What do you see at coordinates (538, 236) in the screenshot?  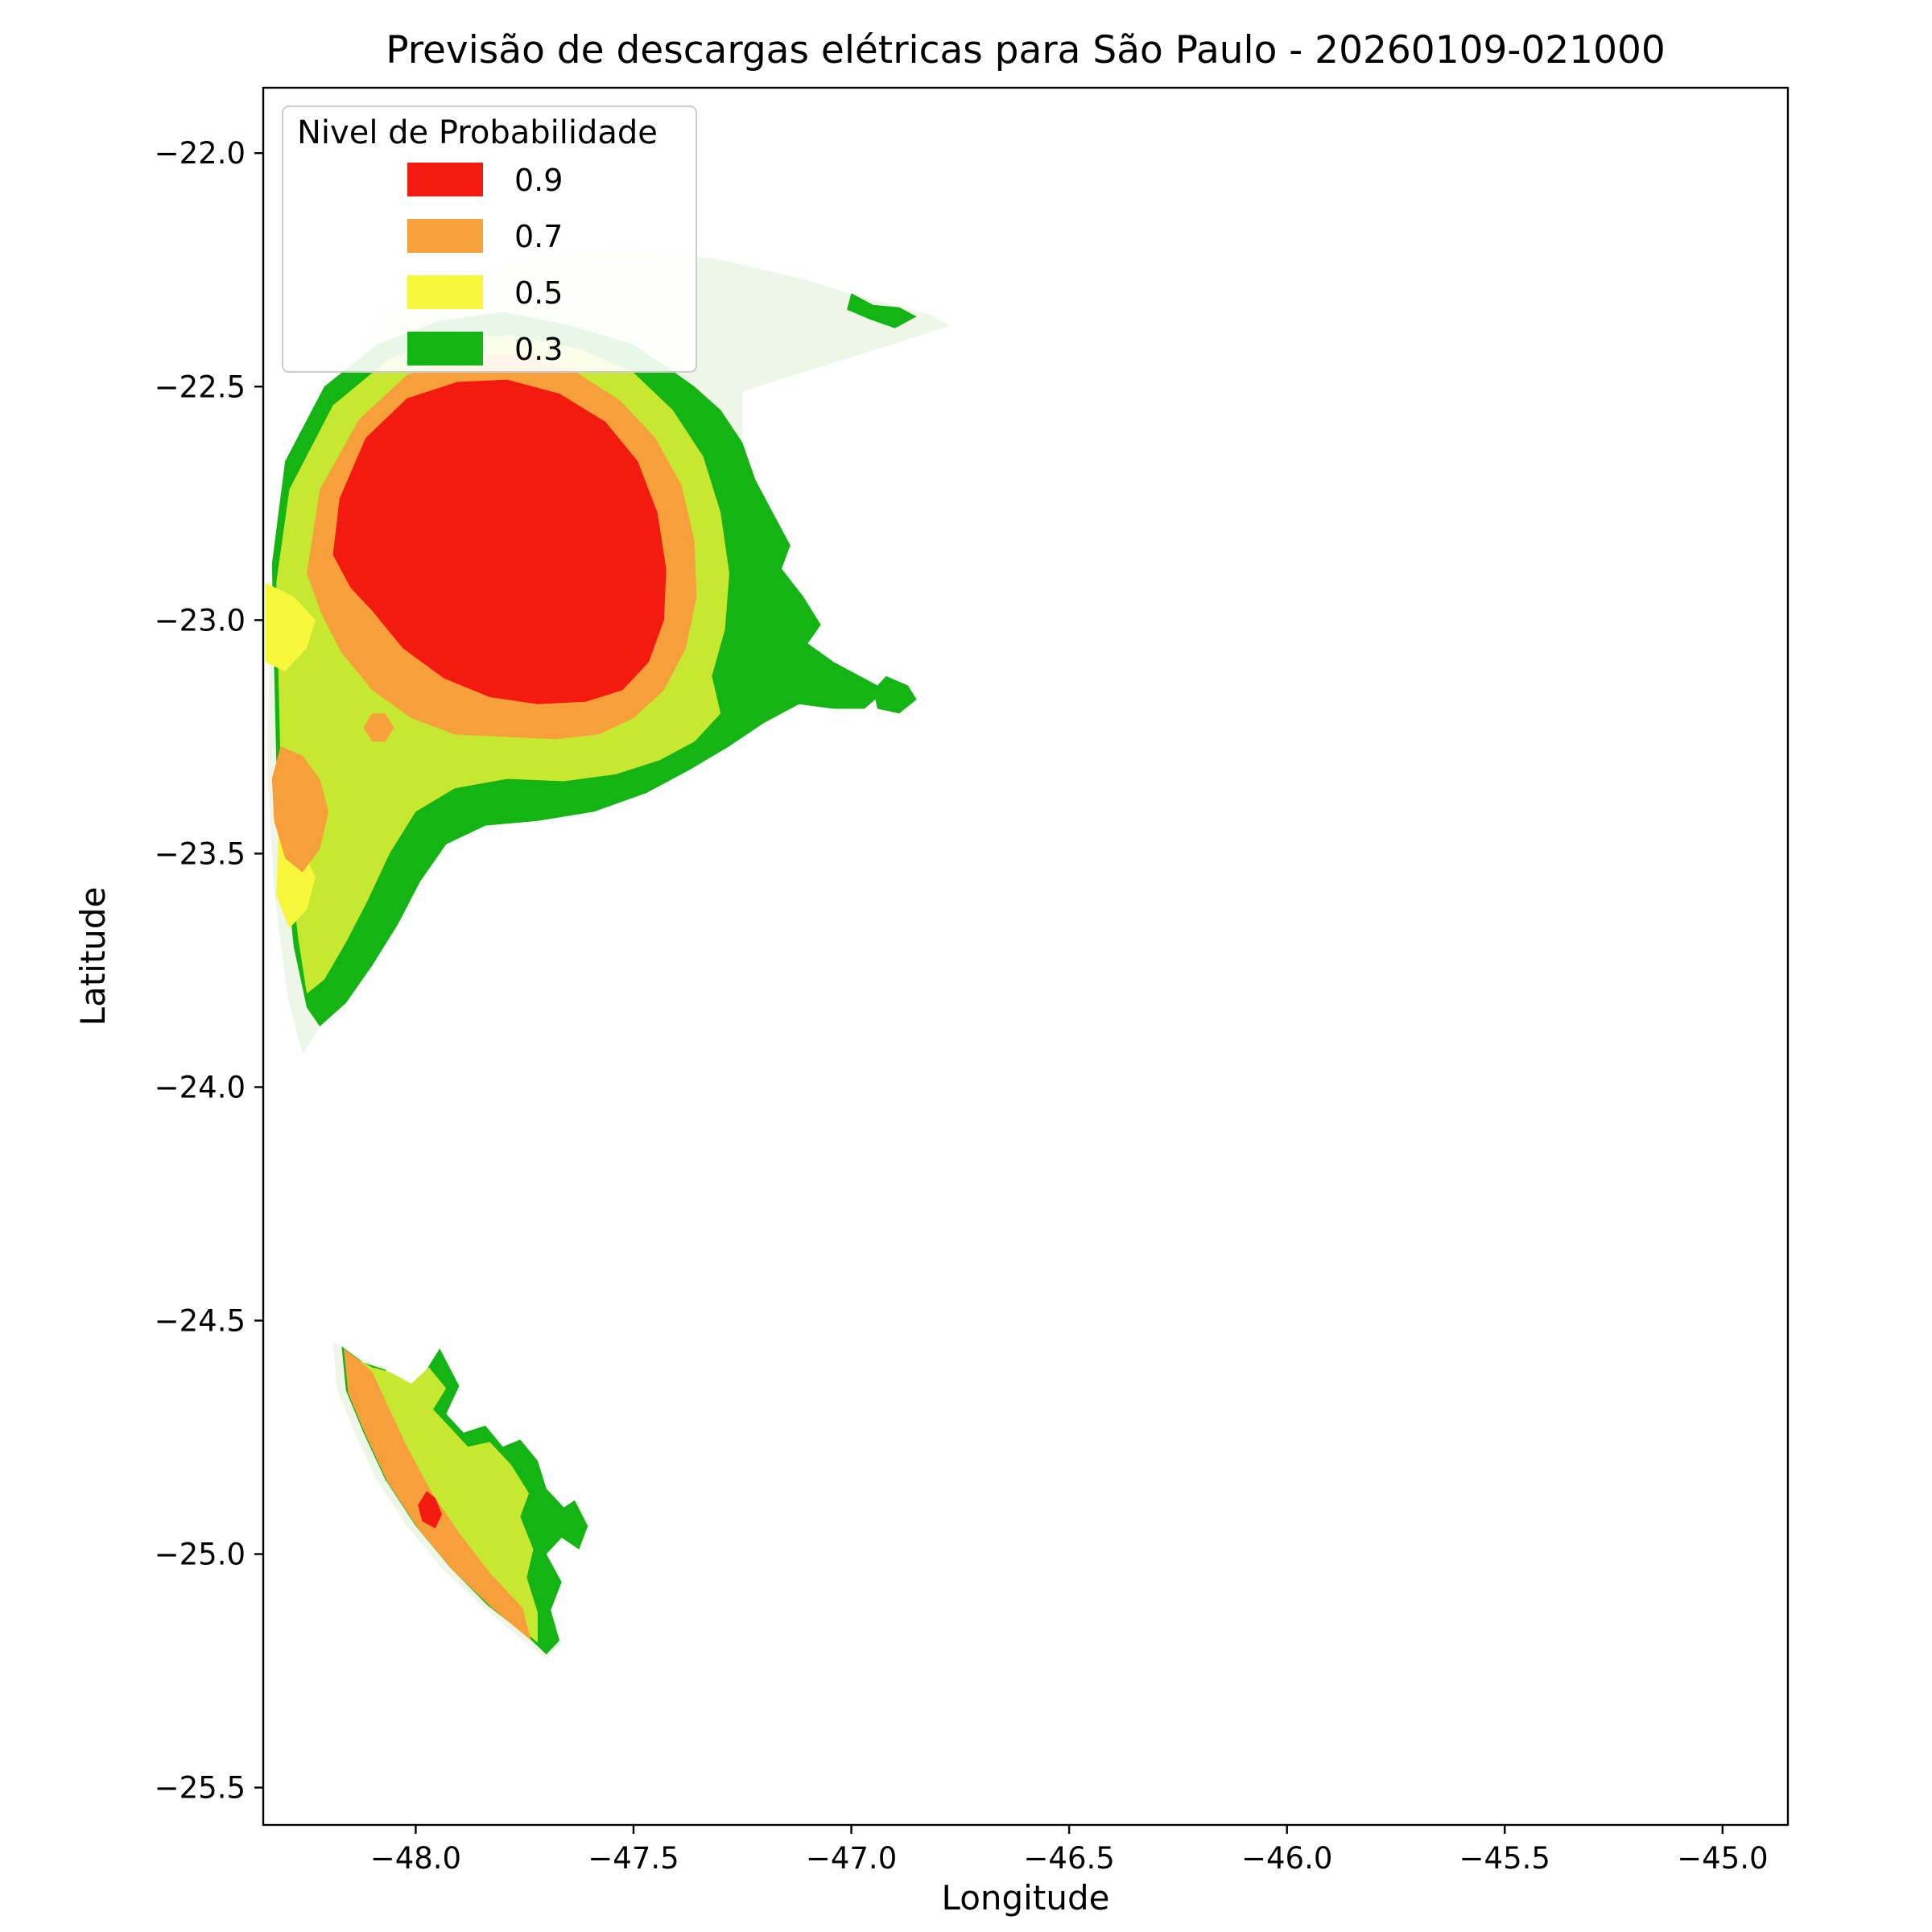 I see `legend-item-label-0.7: 0.7` at bounding box center [538, 236].